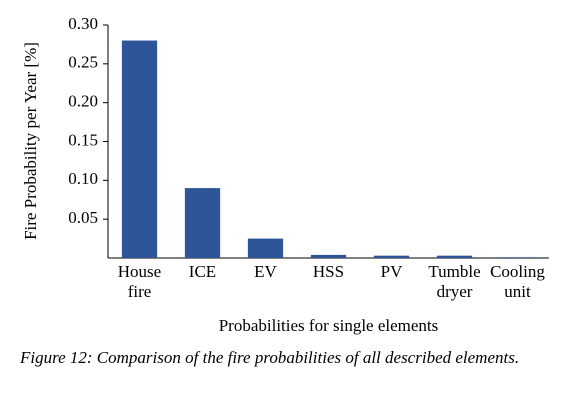 The width and height of the screenshot is (575, 401). Describe the element at coordinates (83, 217) in the screenshot. I see `y-tick-label: 0.05` at that location.